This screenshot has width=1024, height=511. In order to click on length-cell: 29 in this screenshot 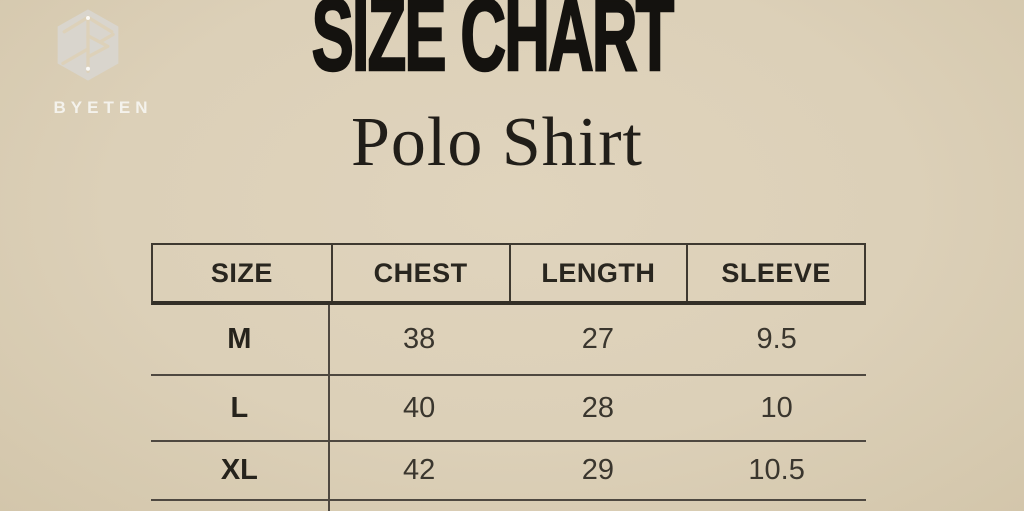, I will do `click(597, 470)`.